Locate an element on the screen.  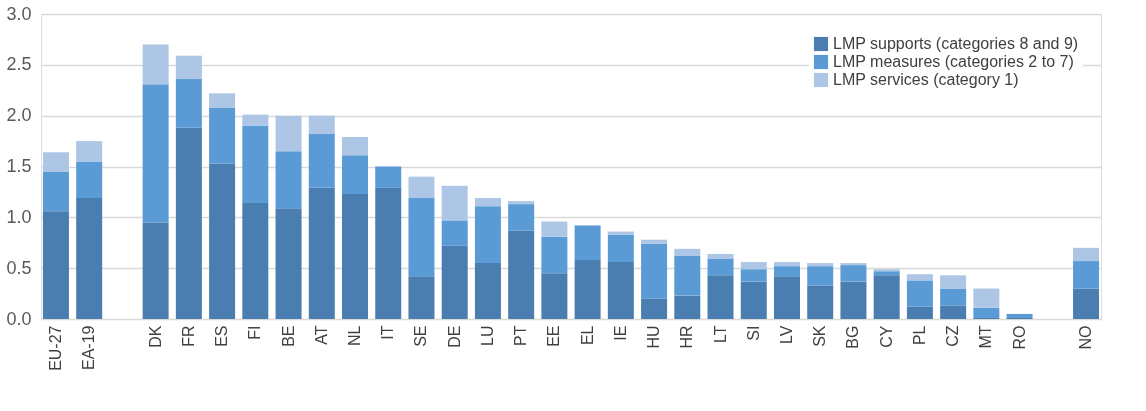
y-tick-label: 3.0 is located at coordinates (19, 13).